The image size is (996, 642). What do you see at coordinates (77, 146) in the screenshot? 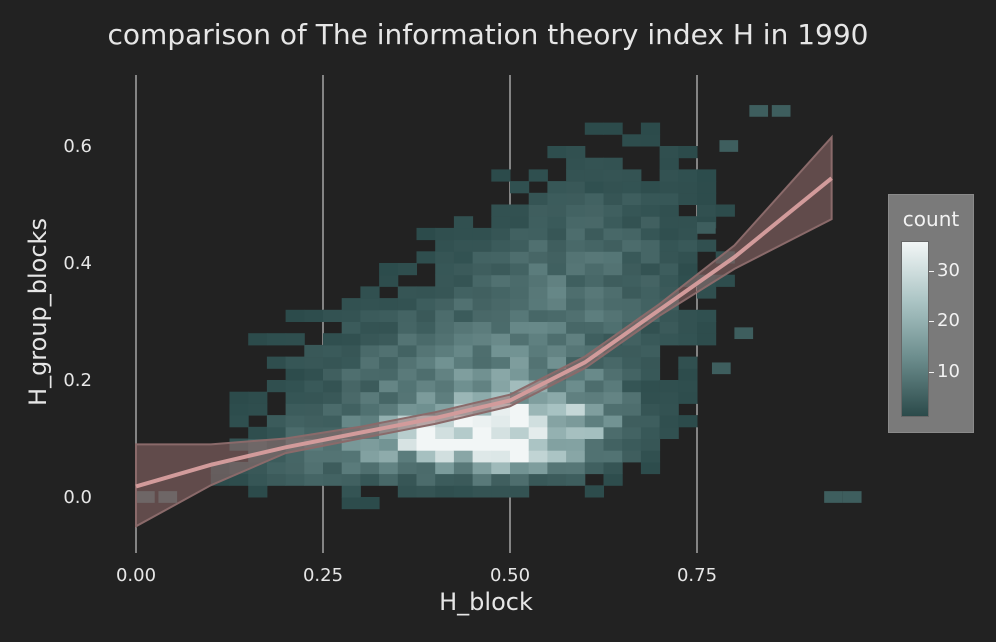
I see `y-tick-label-3: 0.6` at bounding box center [77, 146].